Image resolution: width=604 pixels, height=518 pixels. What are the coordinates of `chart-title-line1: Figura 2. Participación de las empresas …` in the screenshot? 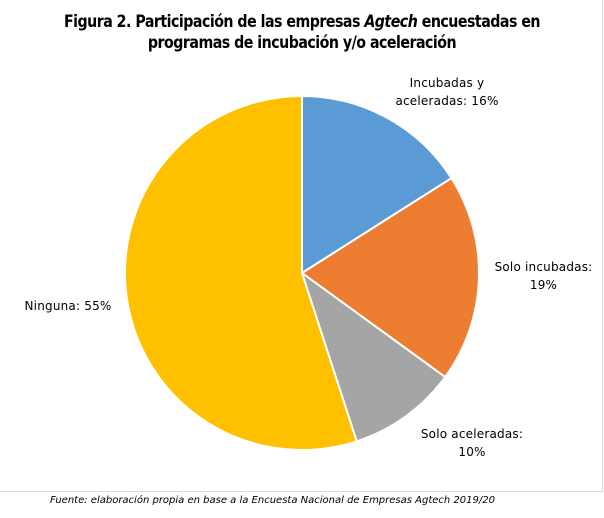 It's located at (301, 21).